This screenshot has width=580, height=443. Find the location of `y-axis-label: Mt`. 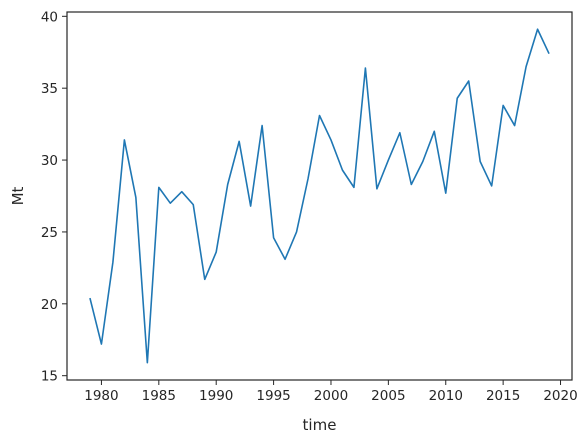

y-axis-label: Mt is located at coordinates (18, 195).